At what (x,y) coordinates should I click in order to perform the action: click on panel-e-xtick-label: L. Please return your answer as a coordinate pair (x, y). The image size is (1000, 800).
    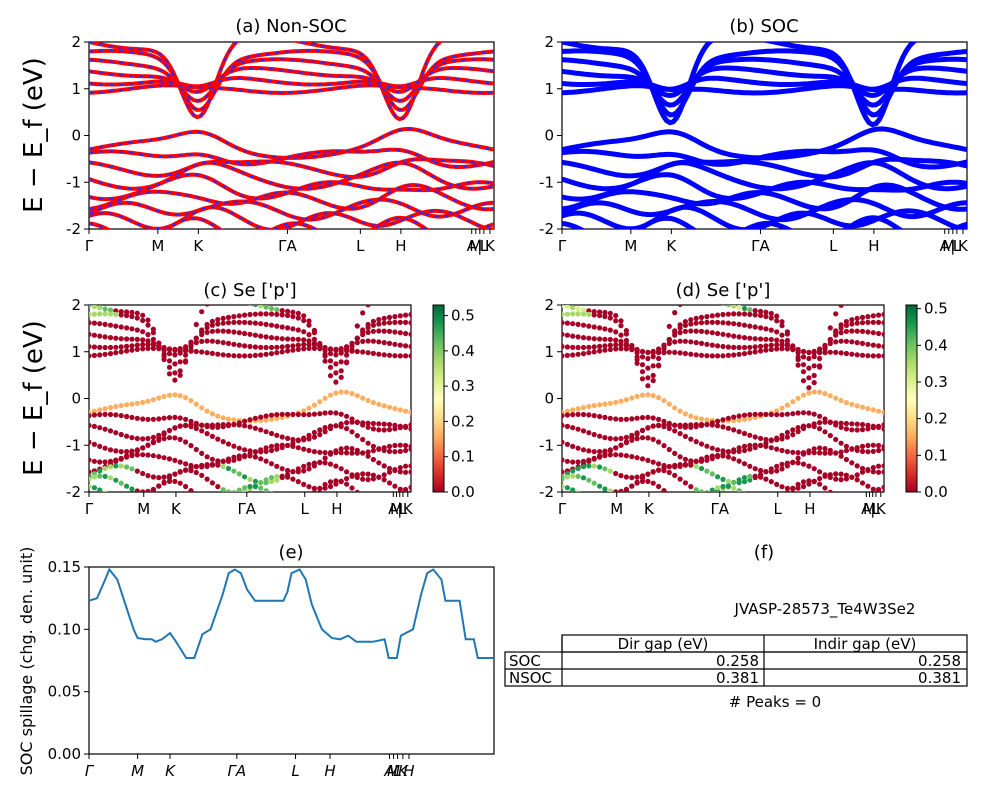
    Looking at the image, I should click on (295, 771).